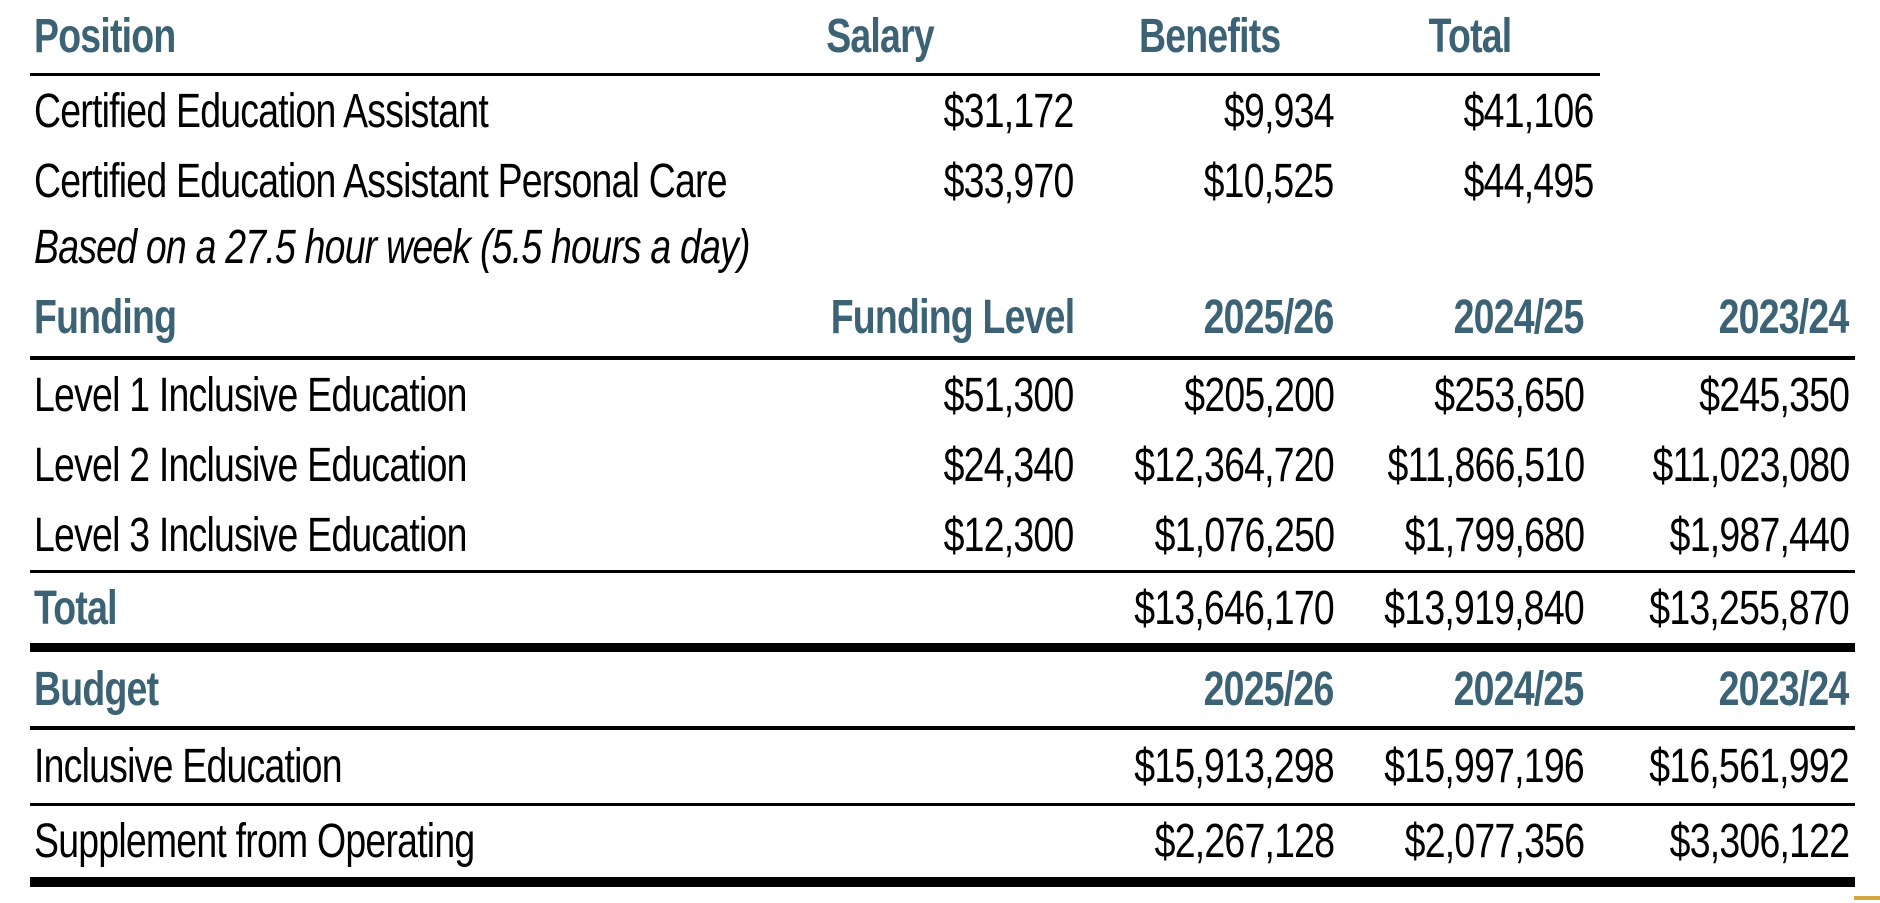  Describe the element at coordinates (1009, 465) in the screenshot. I see `funding-level-value: $24,340` at that location.